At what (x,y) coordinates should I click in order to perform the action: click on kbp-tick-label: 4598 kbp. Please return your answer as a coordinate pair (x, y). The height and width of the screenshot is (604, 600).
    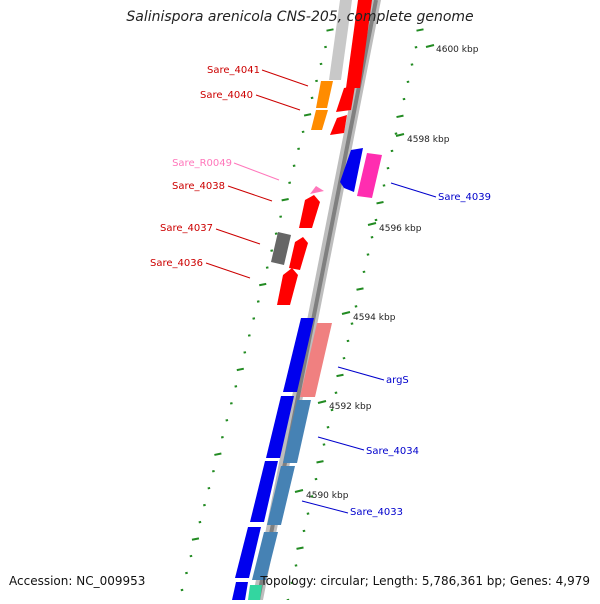
    Looking at the image, I should click on (428, 140).